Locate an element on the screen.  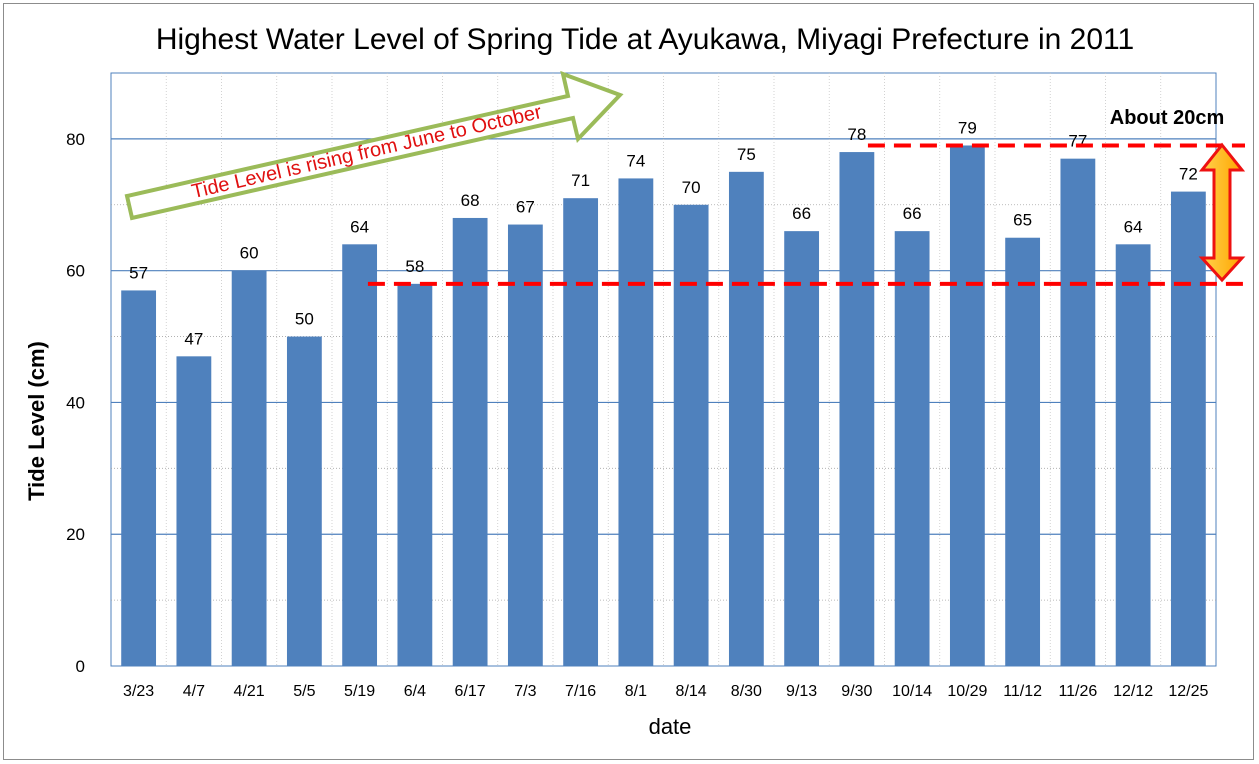
x-tick-label: 11/12 is located at coordinates (1022, 691).